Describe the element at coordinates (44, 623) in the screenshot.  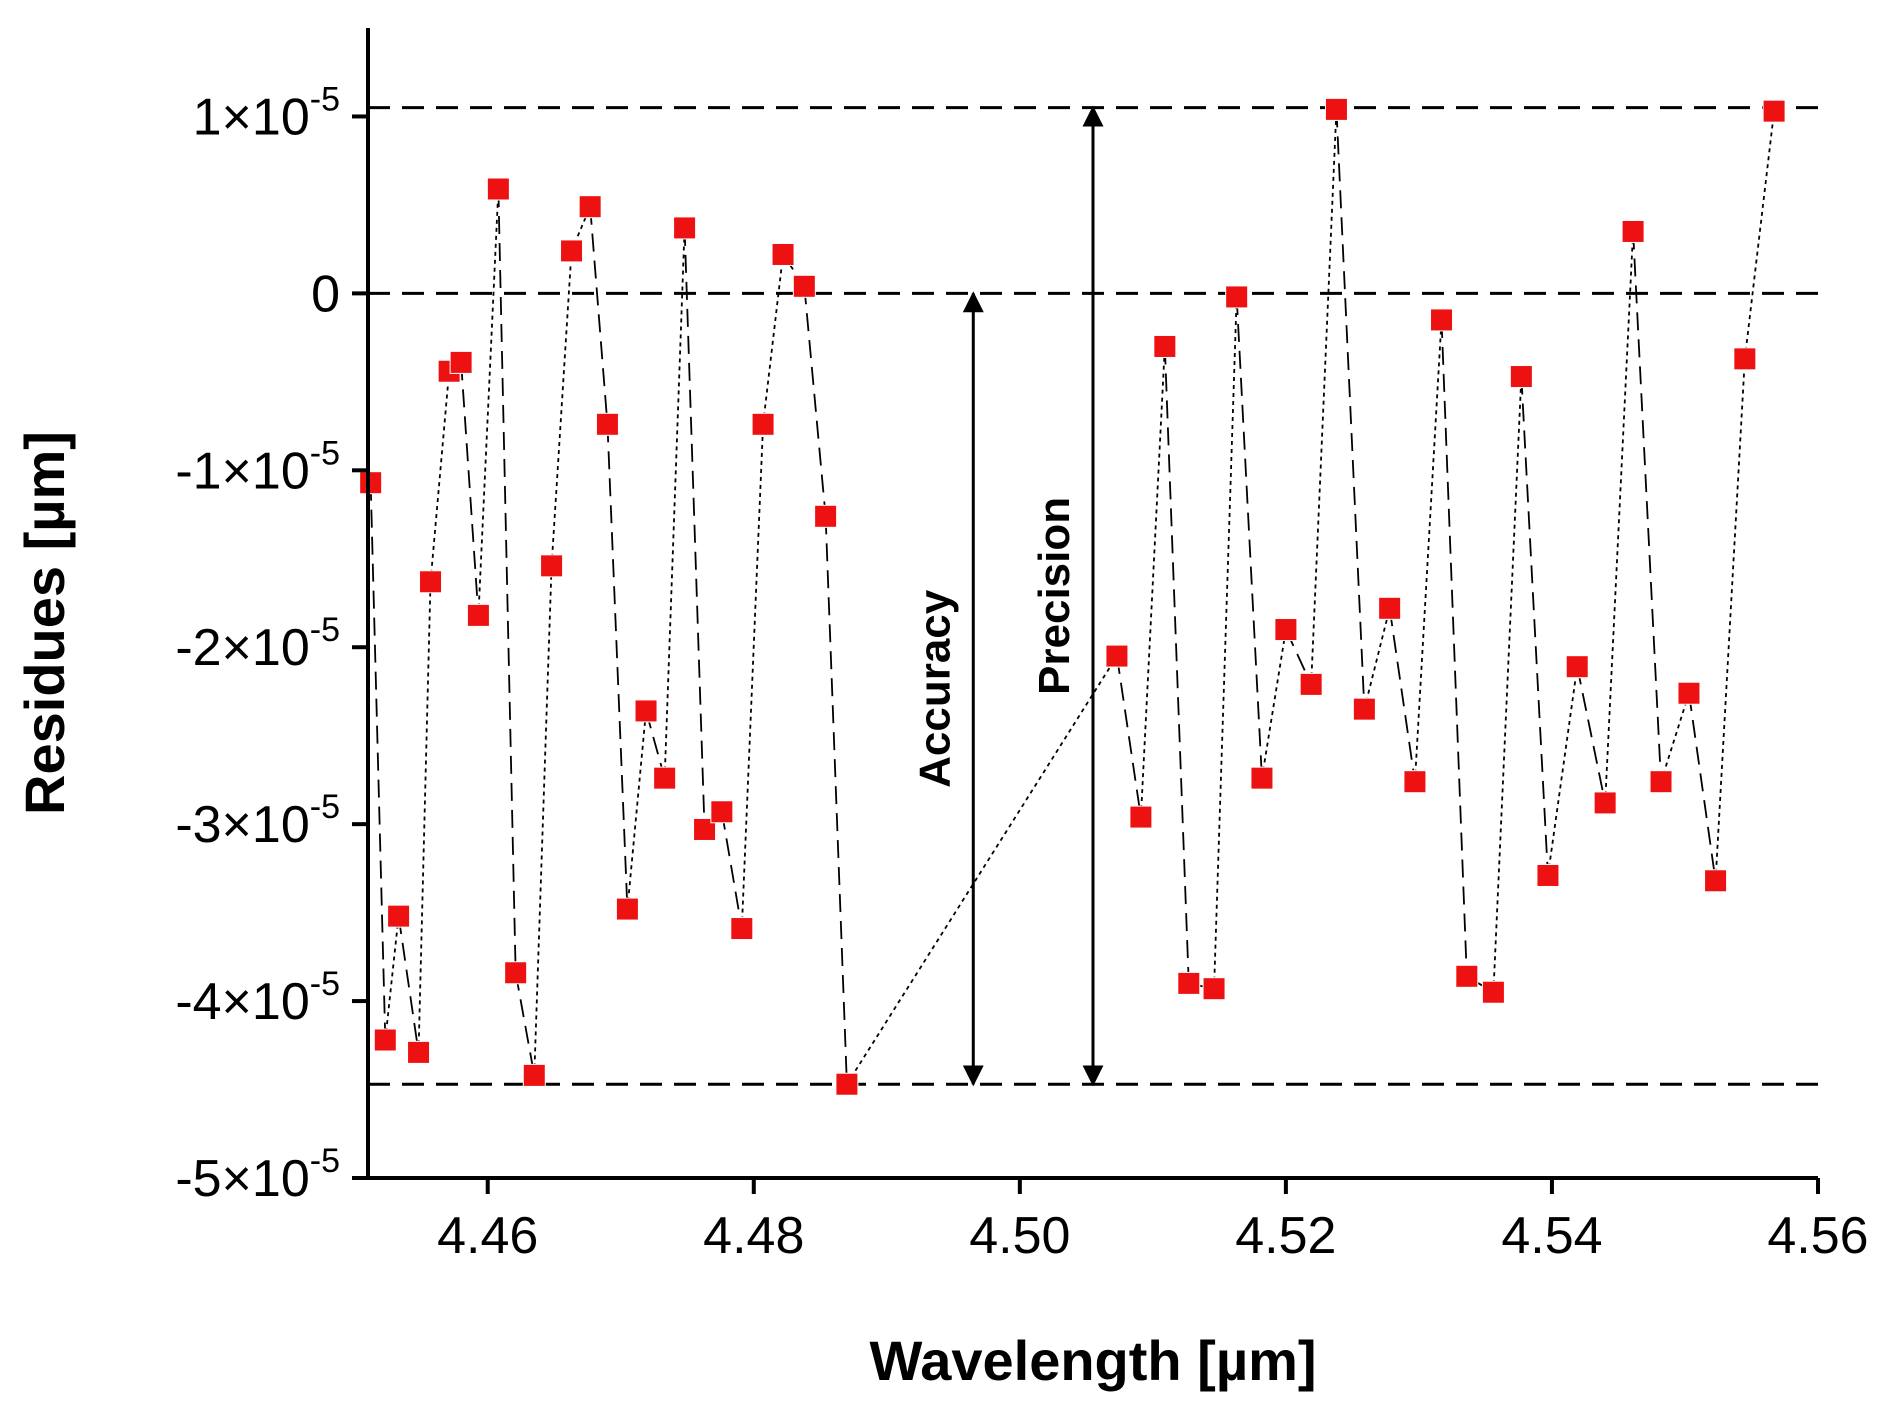
I see `y-axis-title: Residues [µm]` at that location.